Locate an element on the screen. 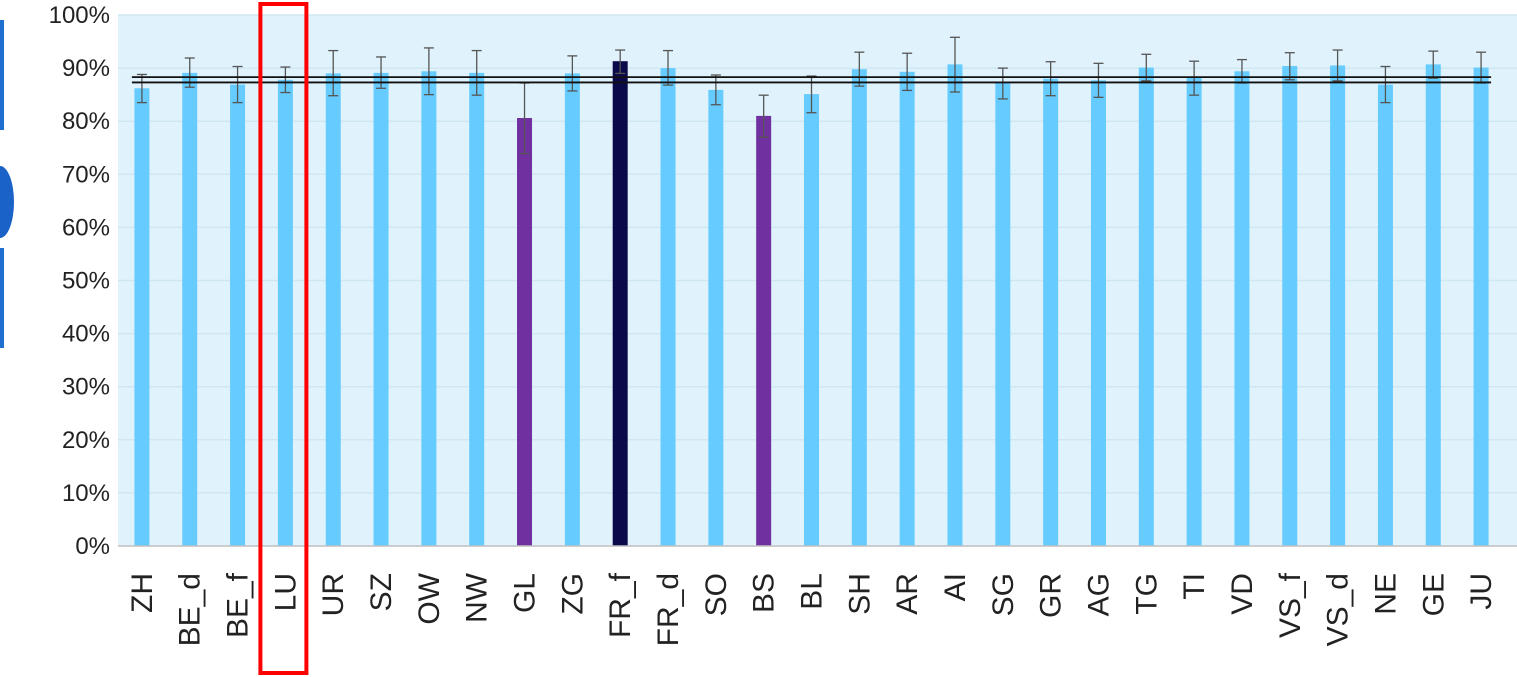  bar-FR_d is located at coordinates (668, 307).